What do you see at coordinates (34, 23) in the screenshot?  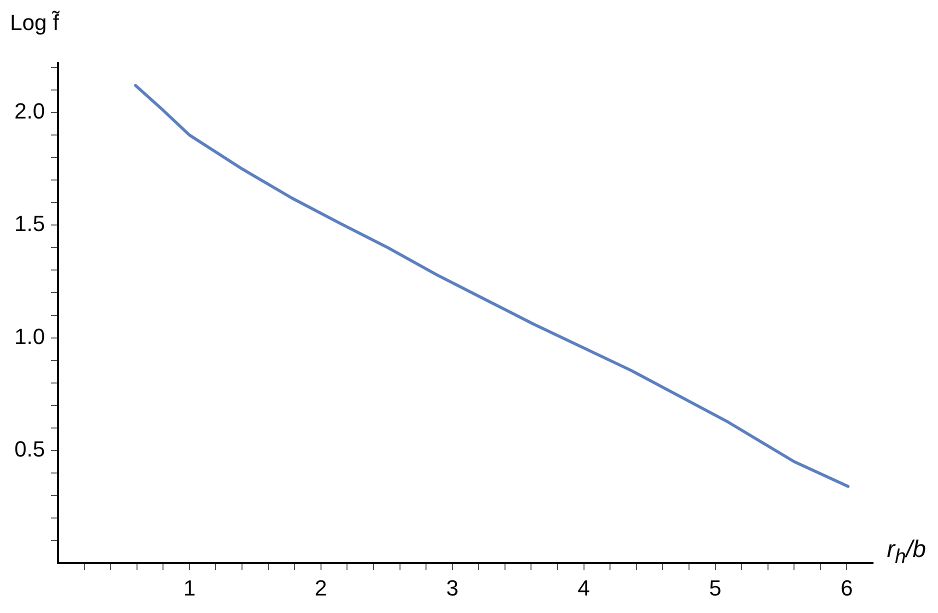 I see `y-axis-title: Log f̃` at bounding box center [34, 23].